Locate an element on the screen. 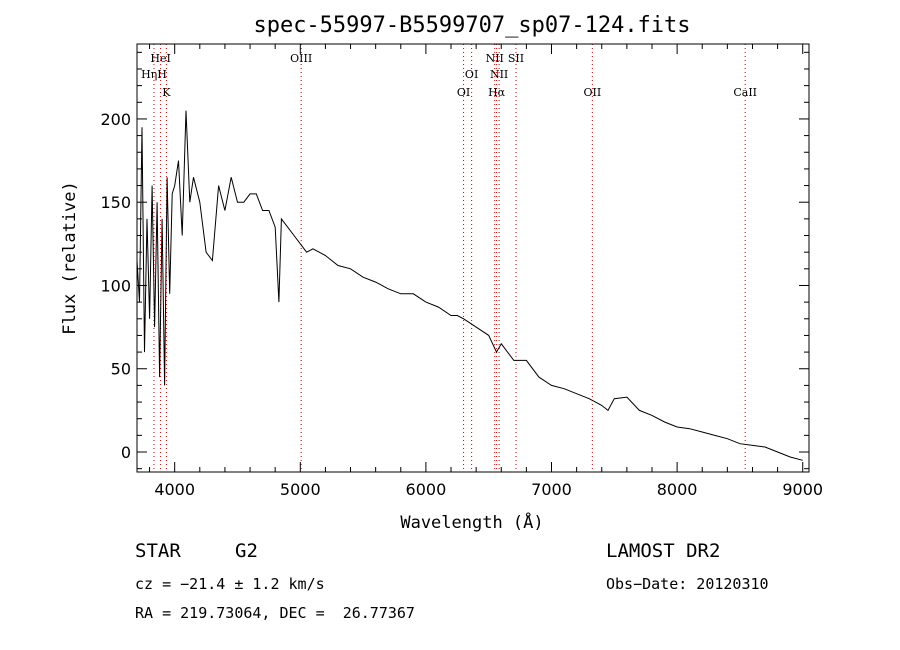  emission-line-label: HηH is located at coordinates (154, 74).